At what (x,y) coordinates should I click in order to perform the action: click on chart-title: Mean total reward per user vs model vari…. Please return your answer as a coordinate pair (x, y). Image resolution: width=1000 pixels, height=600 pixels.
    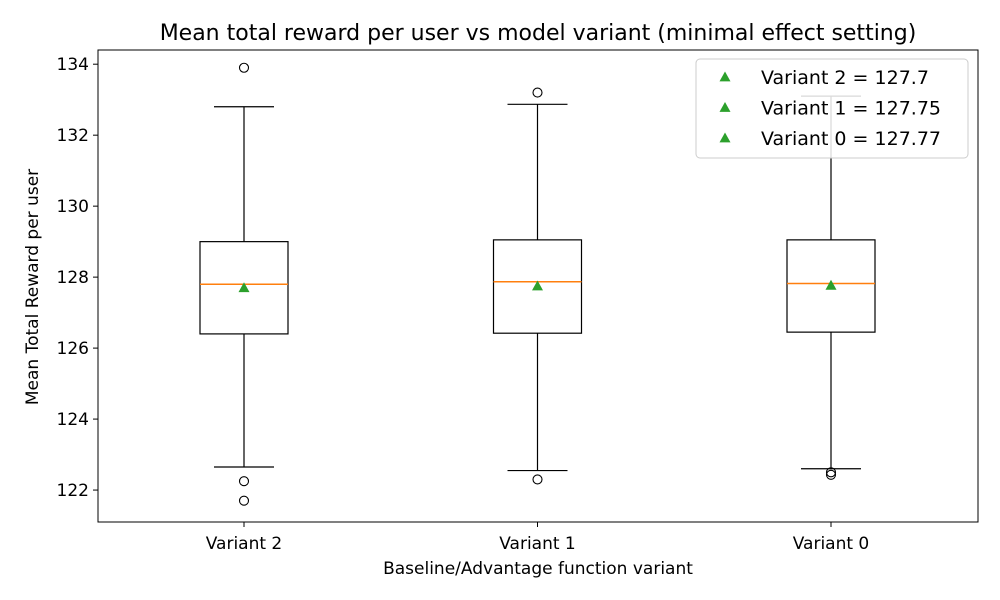
    Looking at the image, I should click on (538, 33).